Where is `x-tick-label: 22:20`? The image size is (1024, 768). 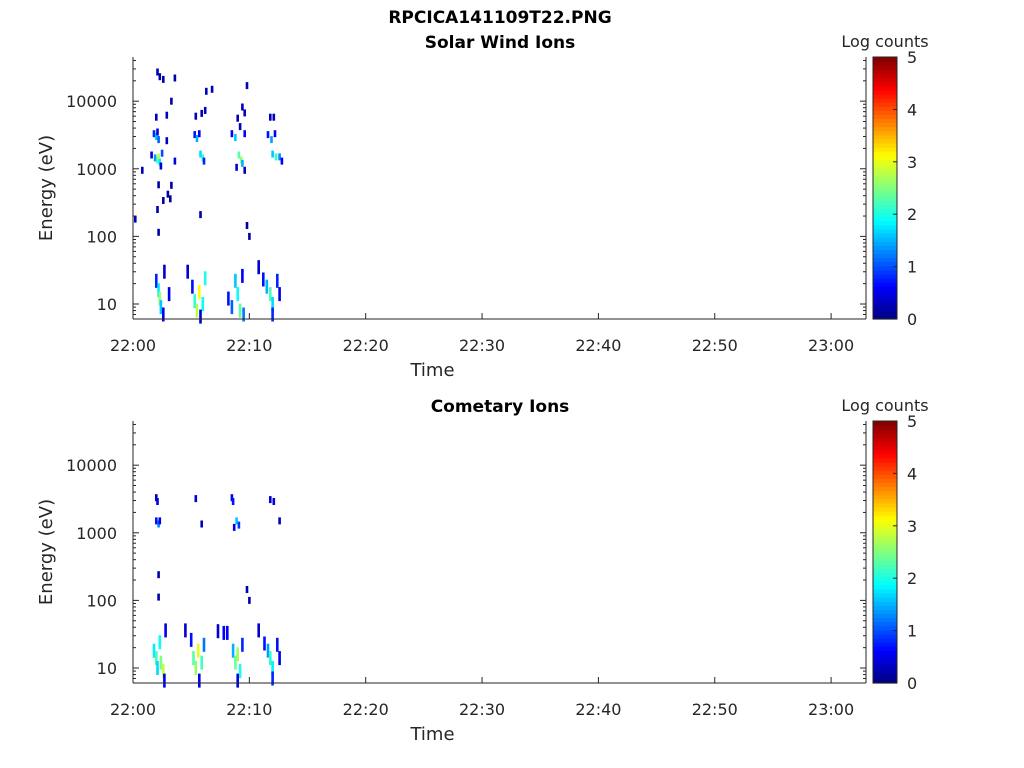
x-tick-label: 22:20 is located at coordinates (366, 709).